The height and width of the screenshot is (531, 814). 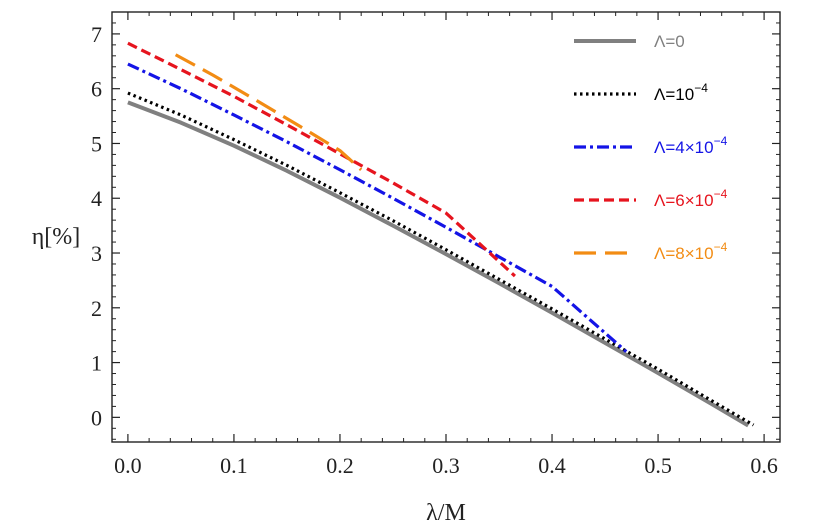 I want to click on x-axis-label: λ/M, so click(x=446, y=513).